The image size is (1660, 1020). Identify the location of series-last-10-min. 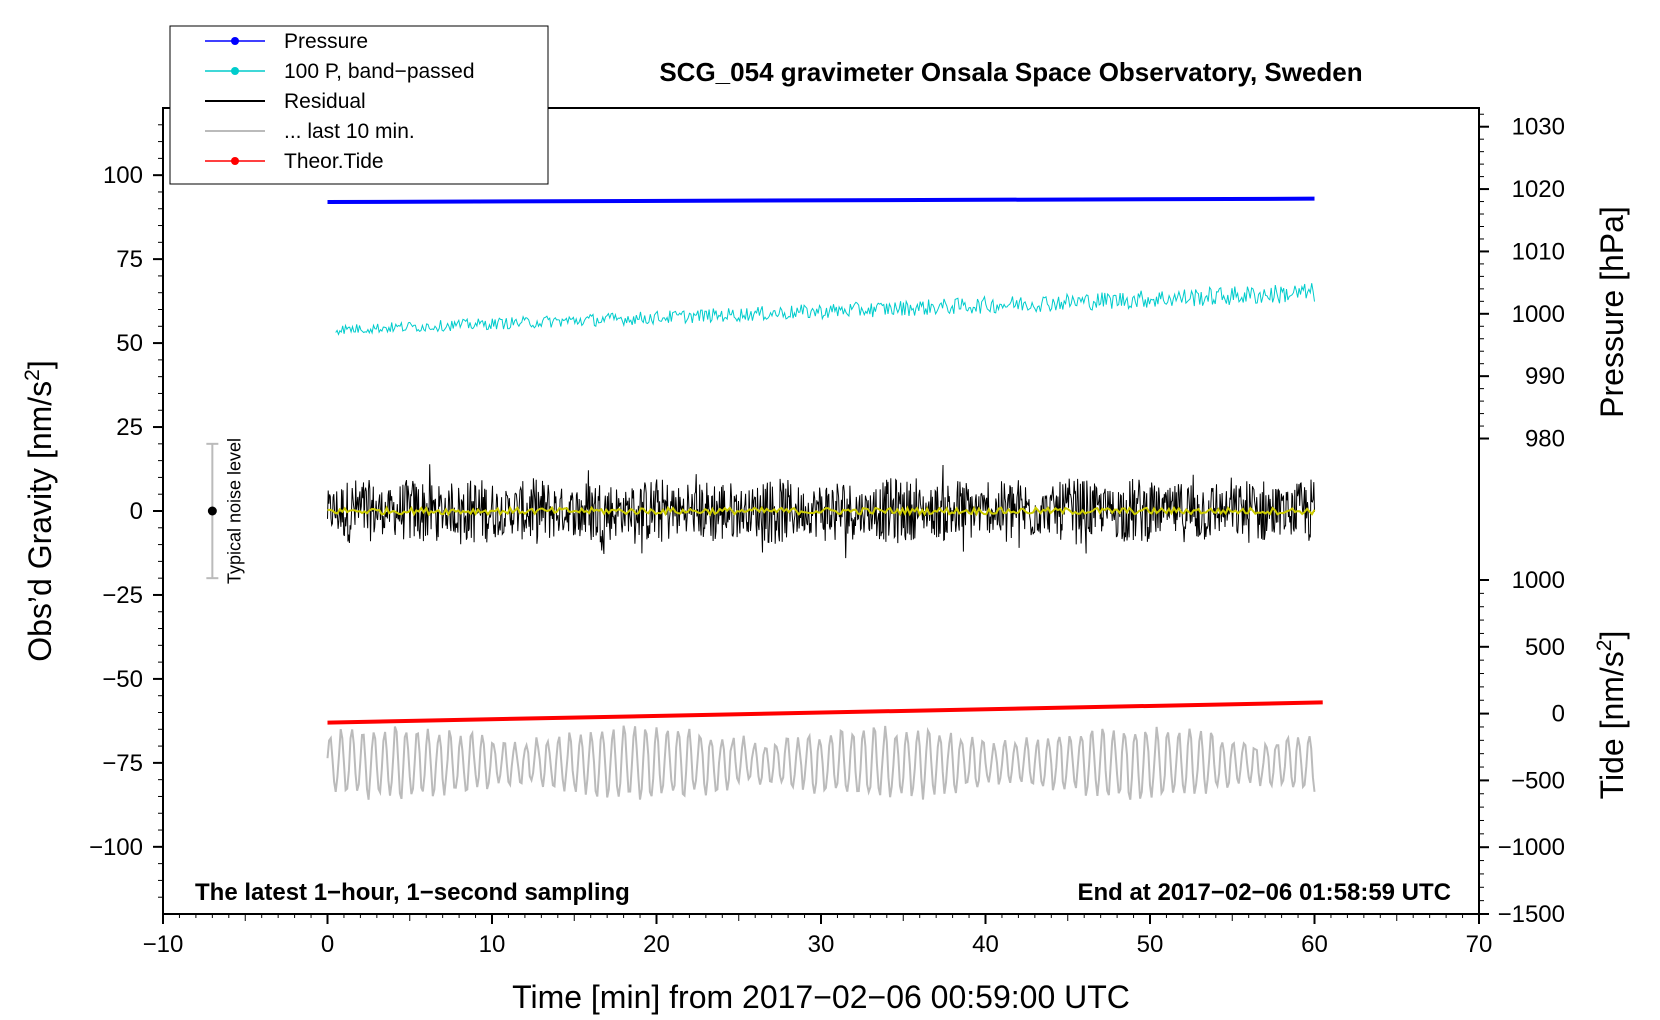
(821, 762).